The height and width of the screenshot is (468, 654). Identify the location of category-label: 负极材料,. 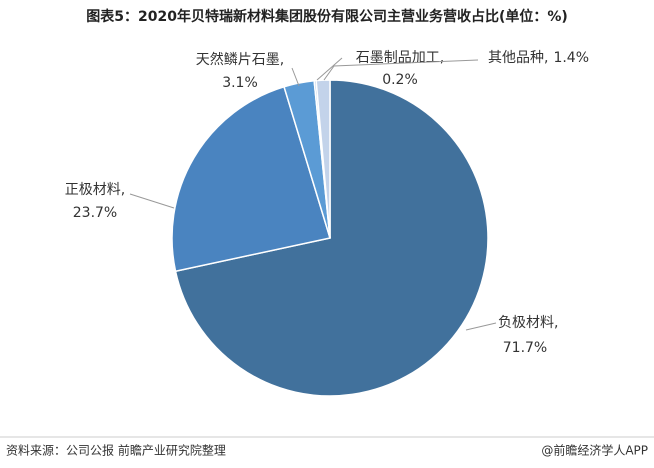
(528, 323).